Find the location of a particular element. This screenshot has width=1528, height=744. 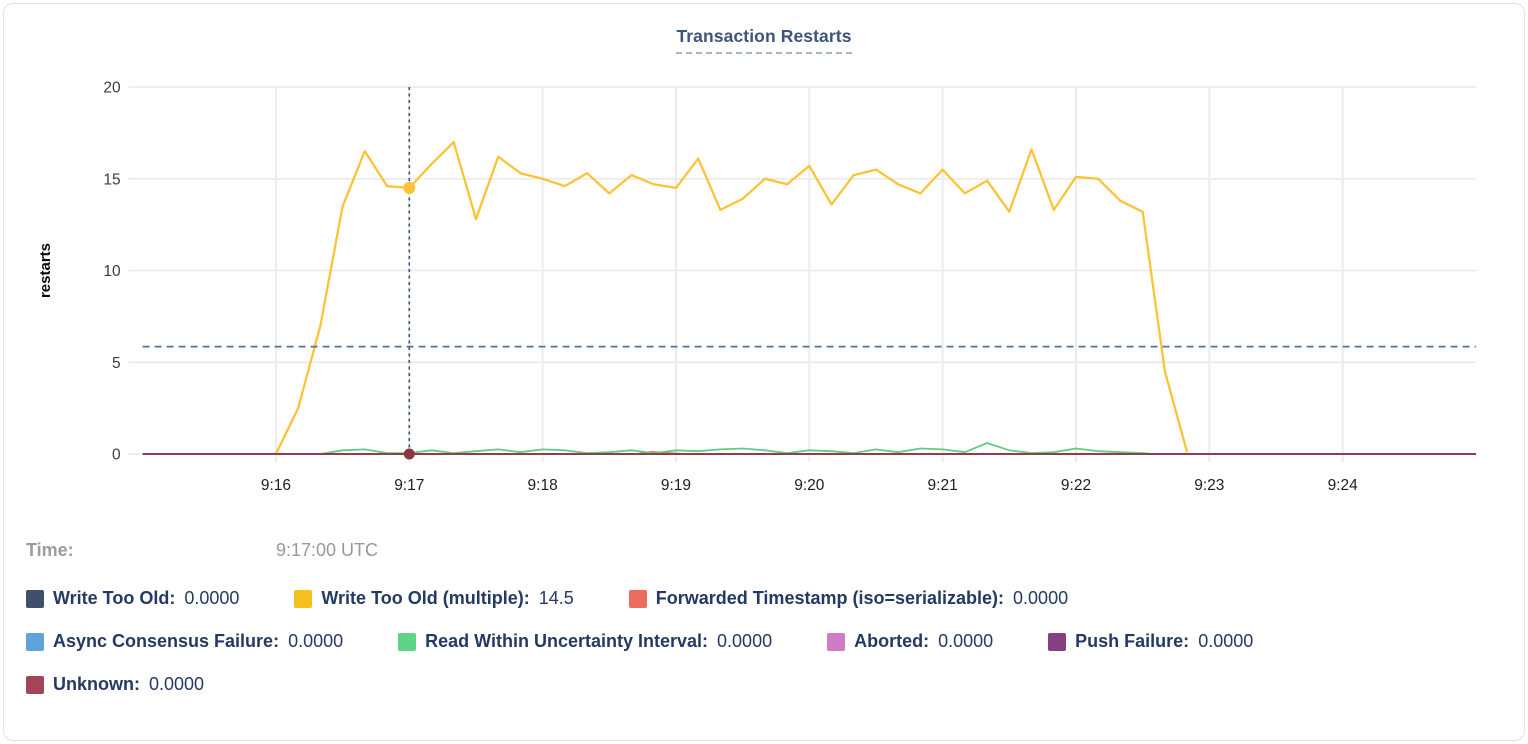

legend-value: 14.5 is located at coordinates (556, 598).